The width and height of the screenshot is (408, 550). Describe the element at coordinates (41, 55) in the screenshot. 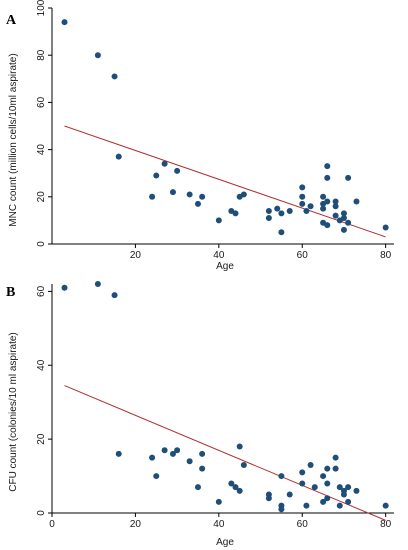

I see `y-tick-label-a: 80` at that location.